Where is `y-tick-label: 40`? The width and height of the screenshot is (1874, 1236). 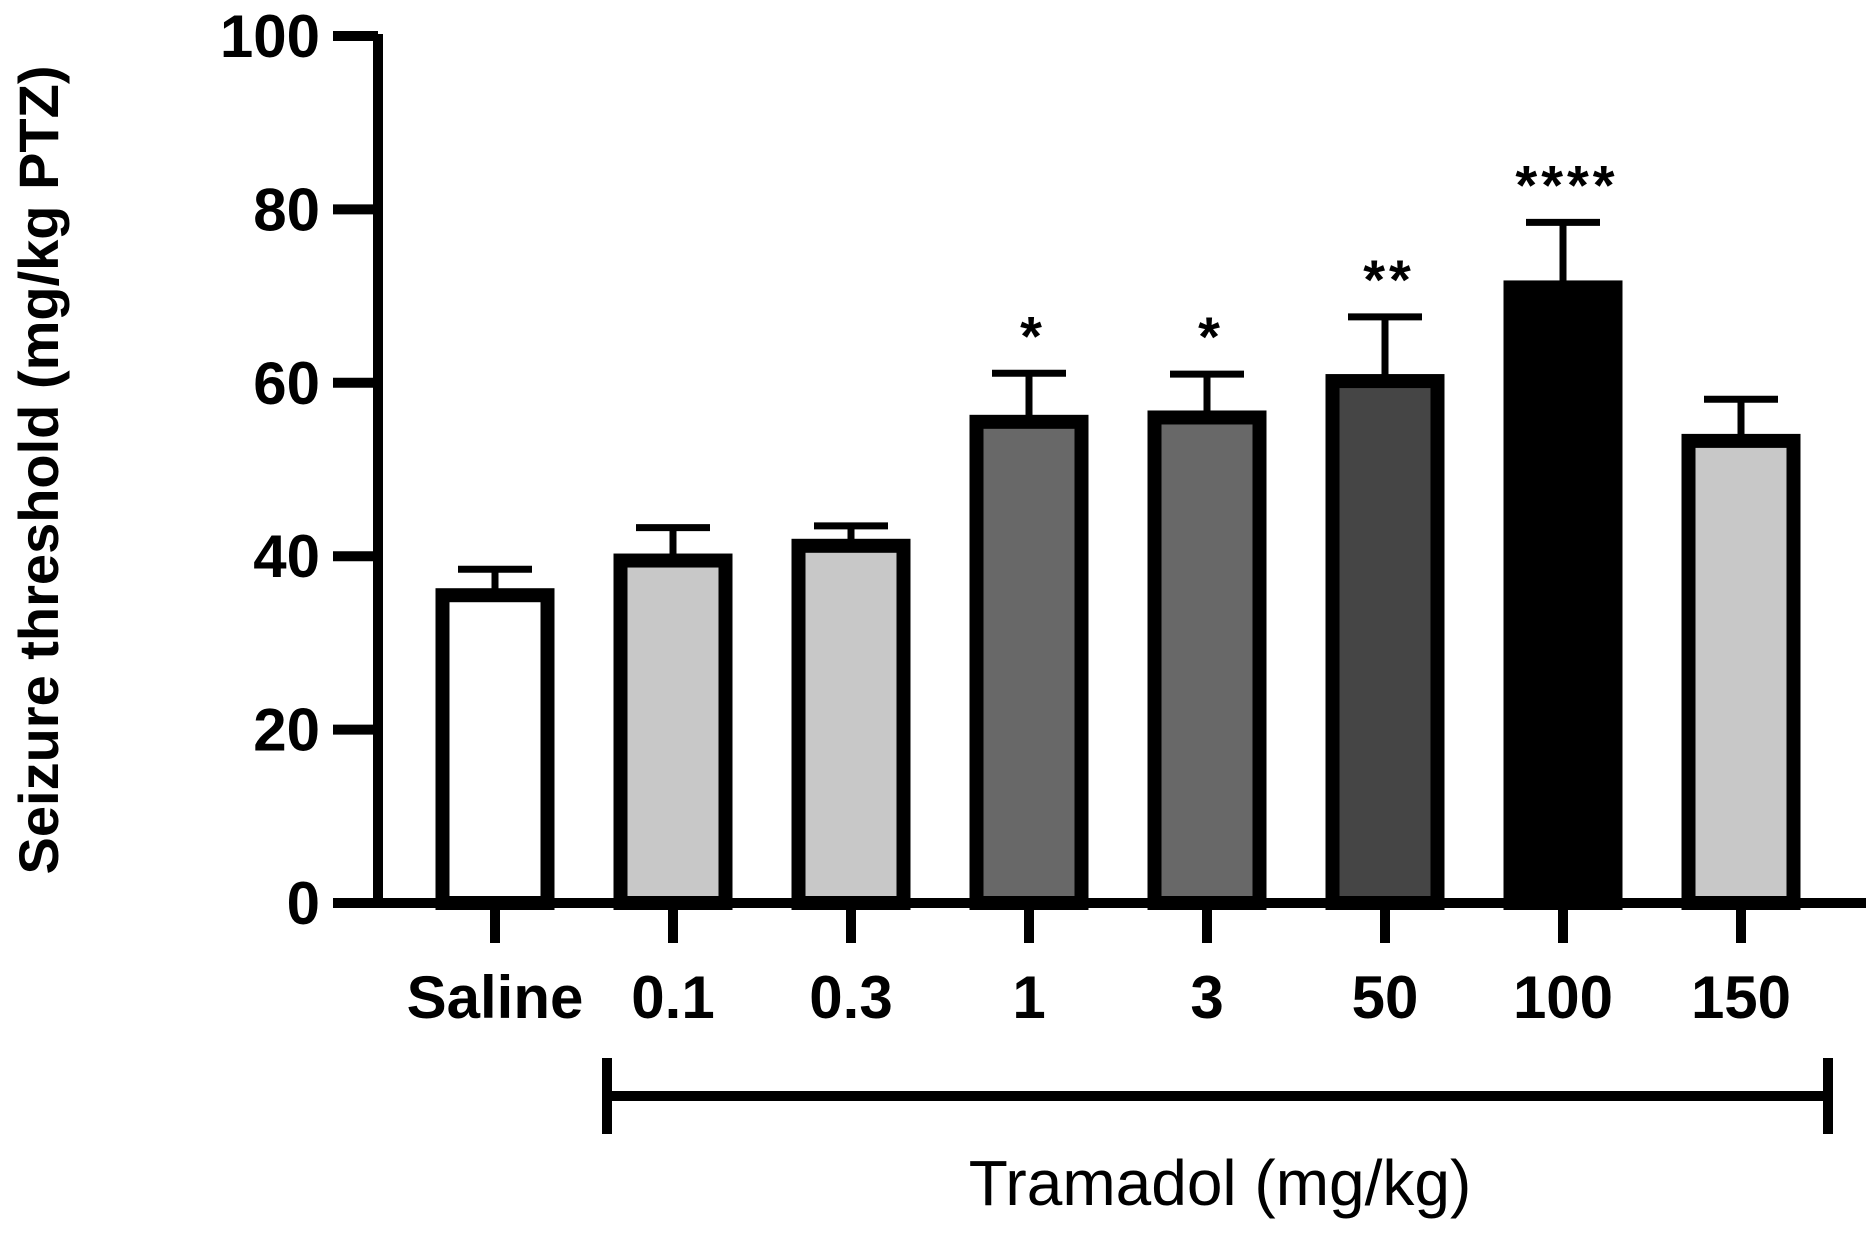
y-tick-label: 40 is located at coordinates (286, 556).